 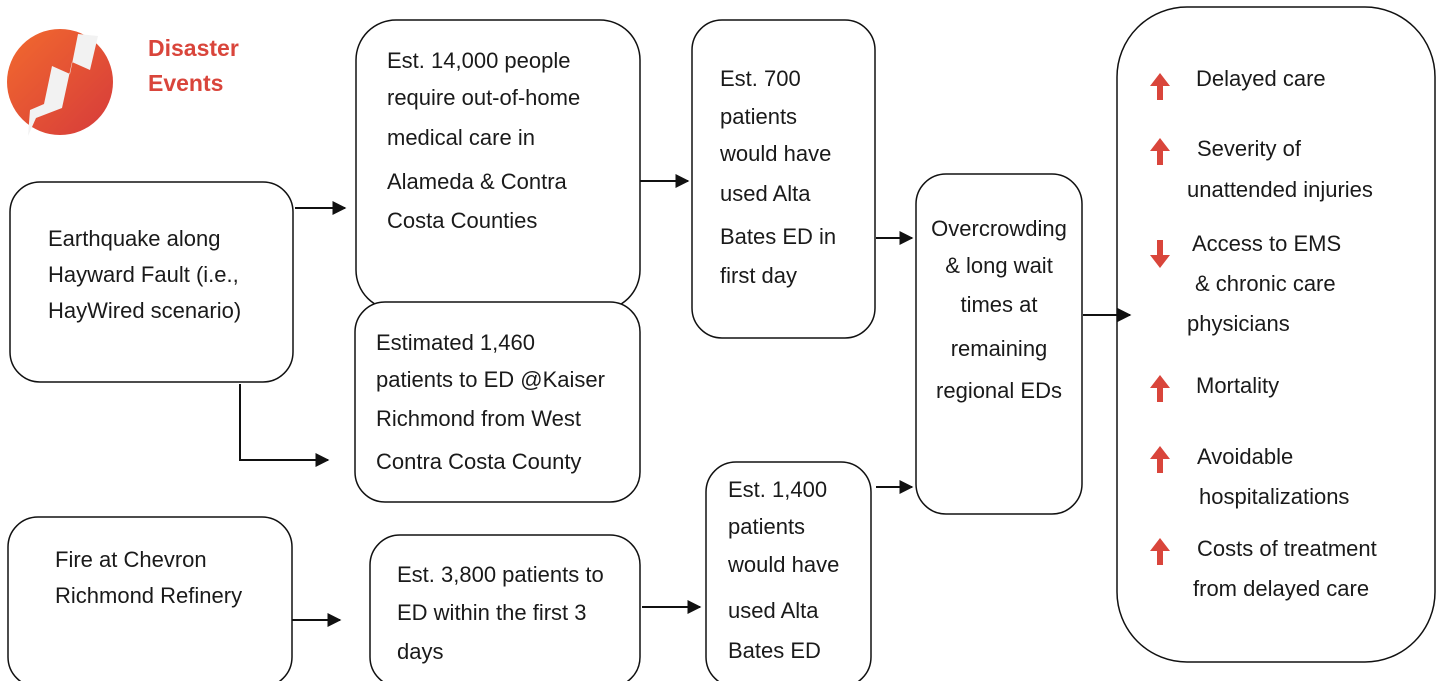 I want to click on title: Events, so click(x=185, y=83).